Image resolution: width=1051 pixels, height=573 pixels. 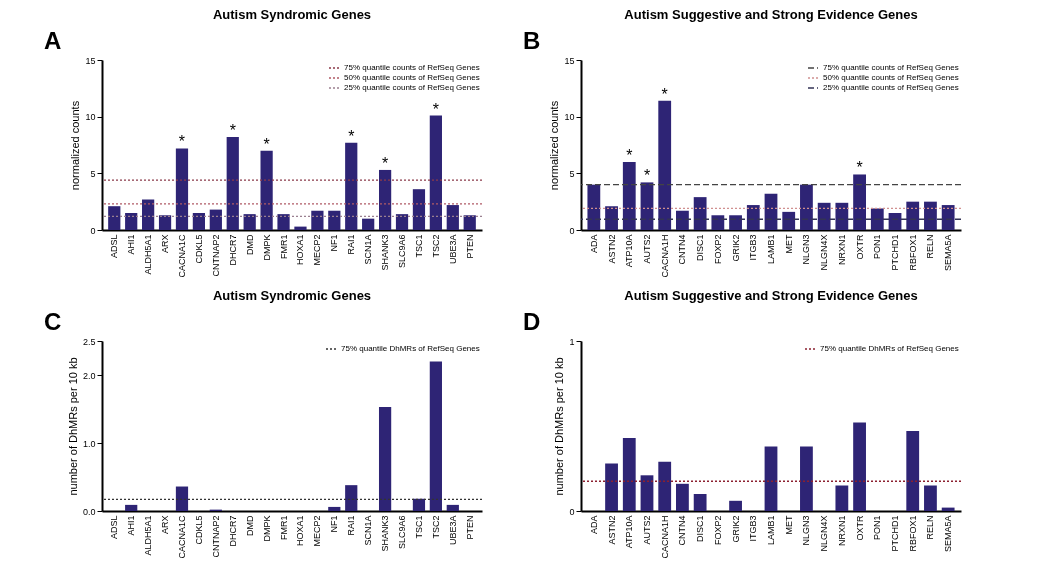 What do you see at coordinates (788, 525) in the screenshot?
I see `x-tick-label: MET` at bounding box center [788, 525].